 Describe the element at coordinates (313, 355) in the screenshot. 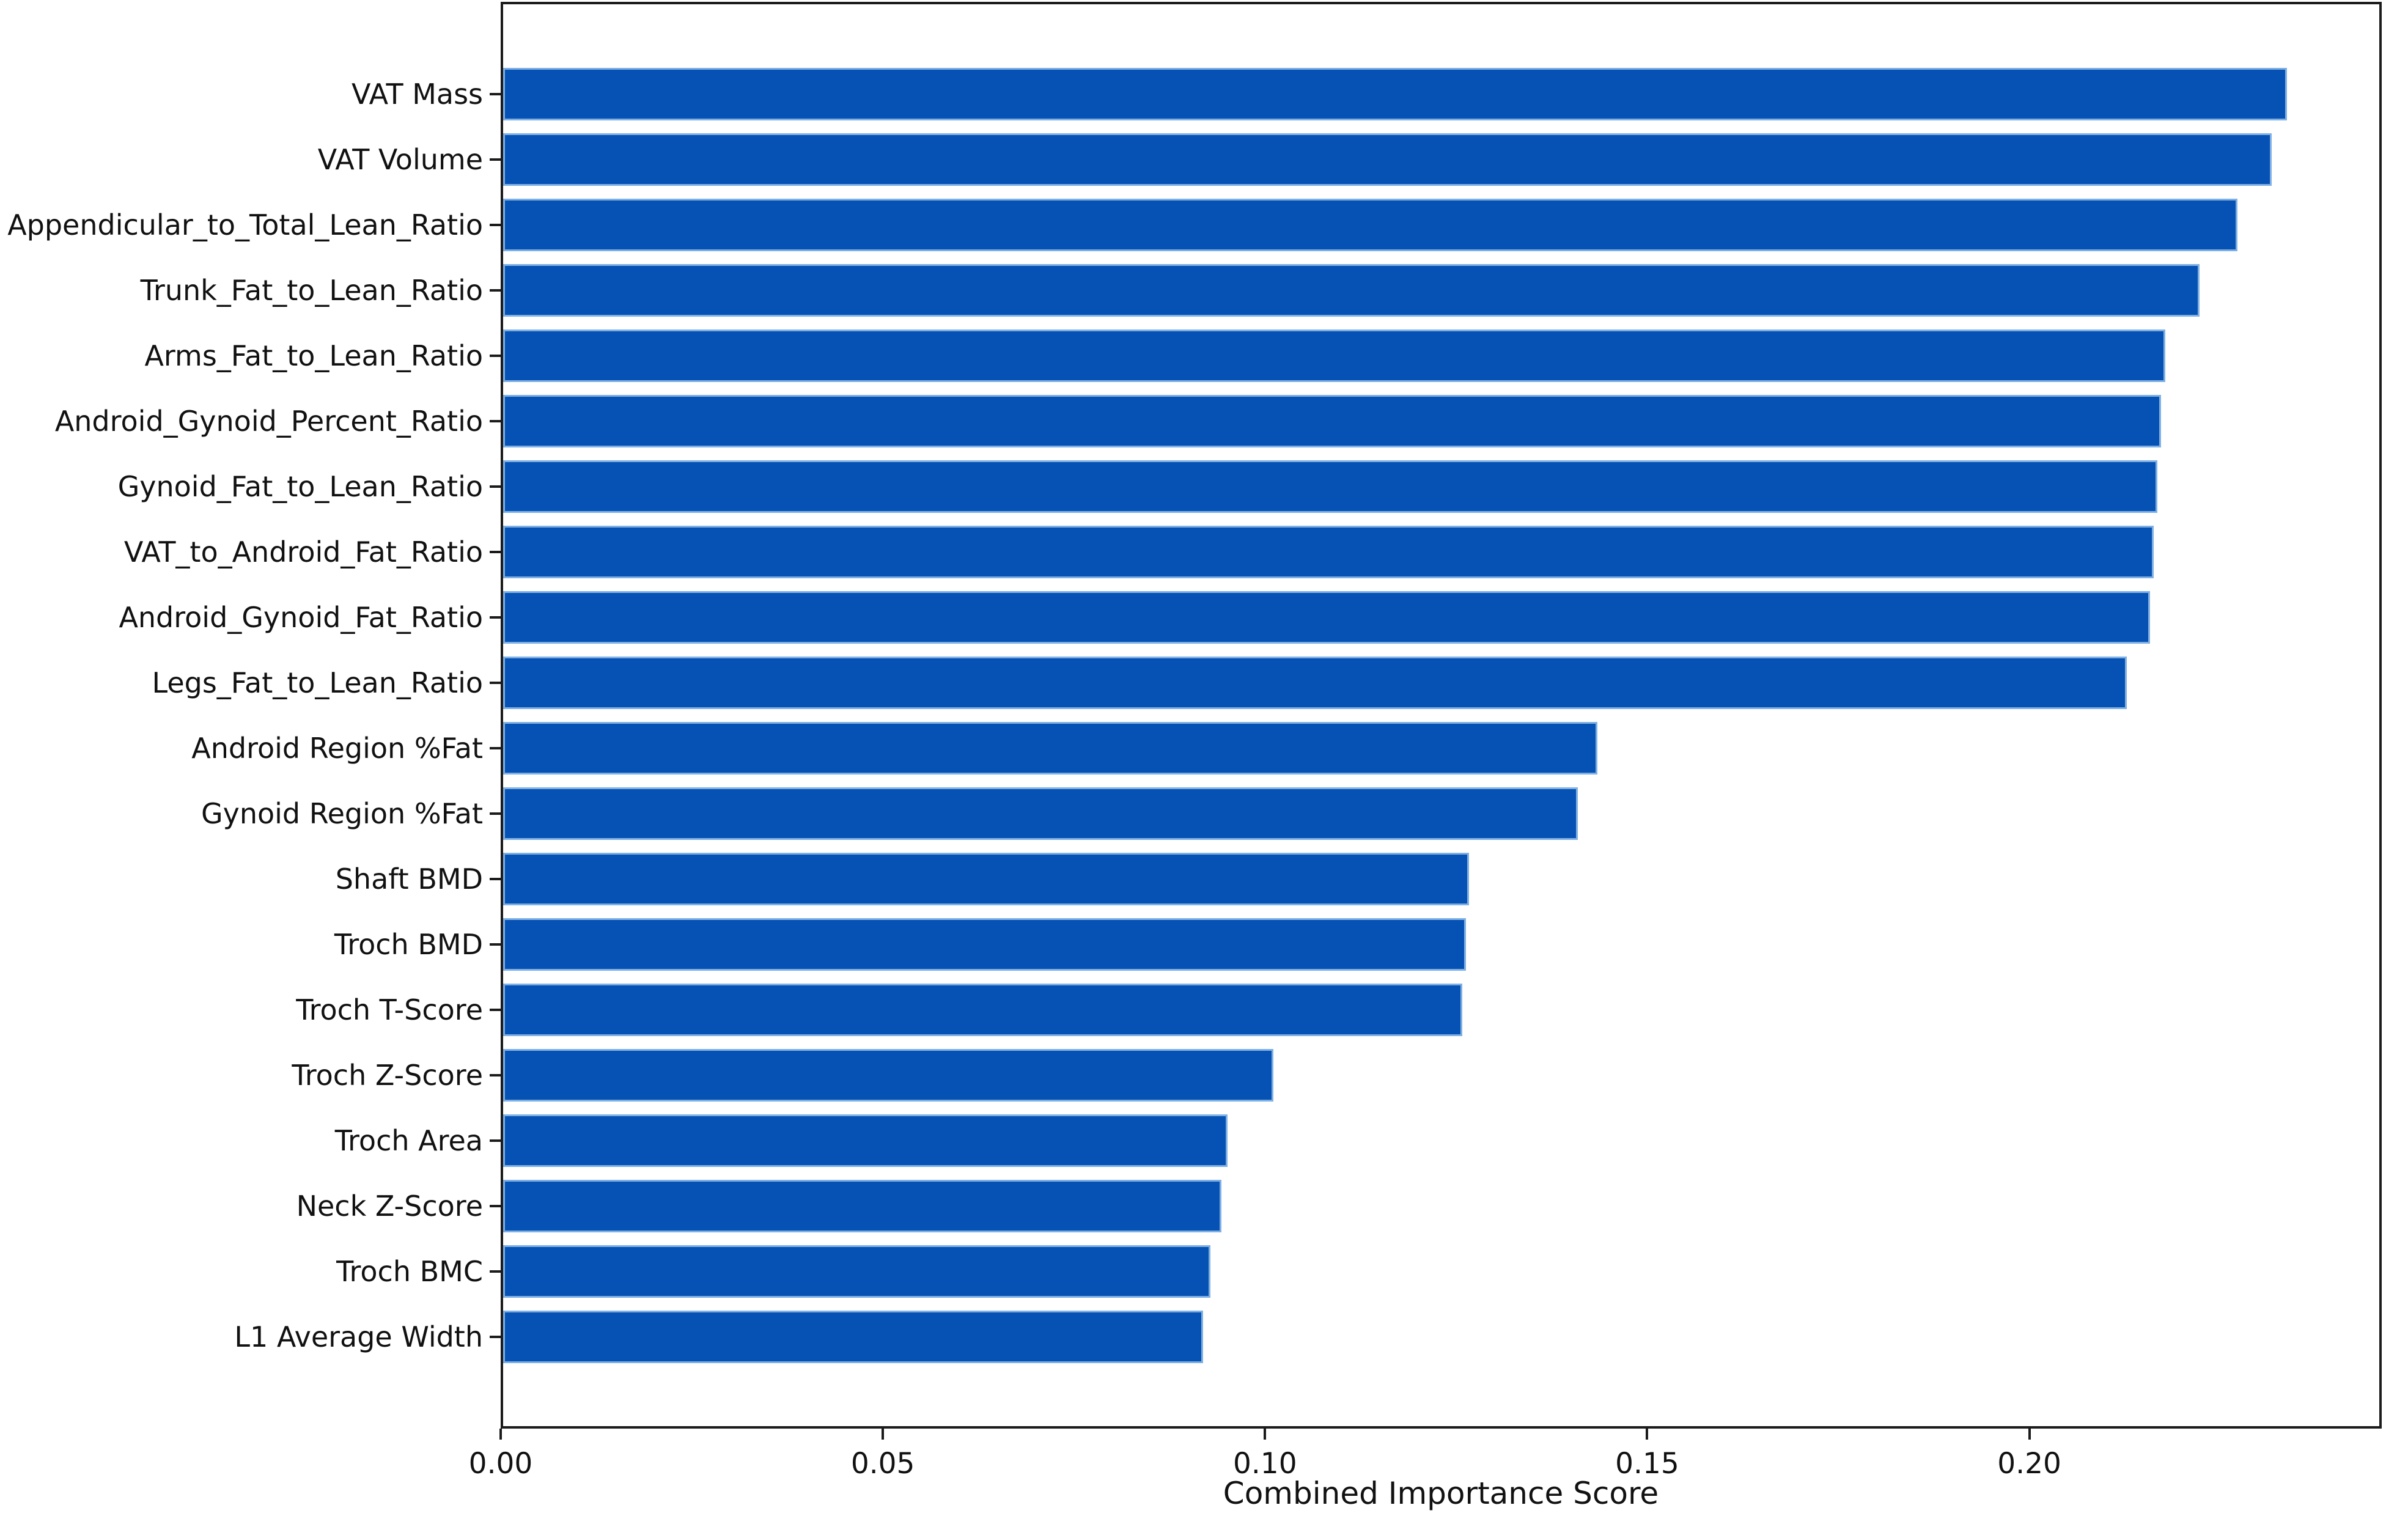

I see `y-axis-category-label: Arms_Fat_to_Lean_Ratio` at that location.